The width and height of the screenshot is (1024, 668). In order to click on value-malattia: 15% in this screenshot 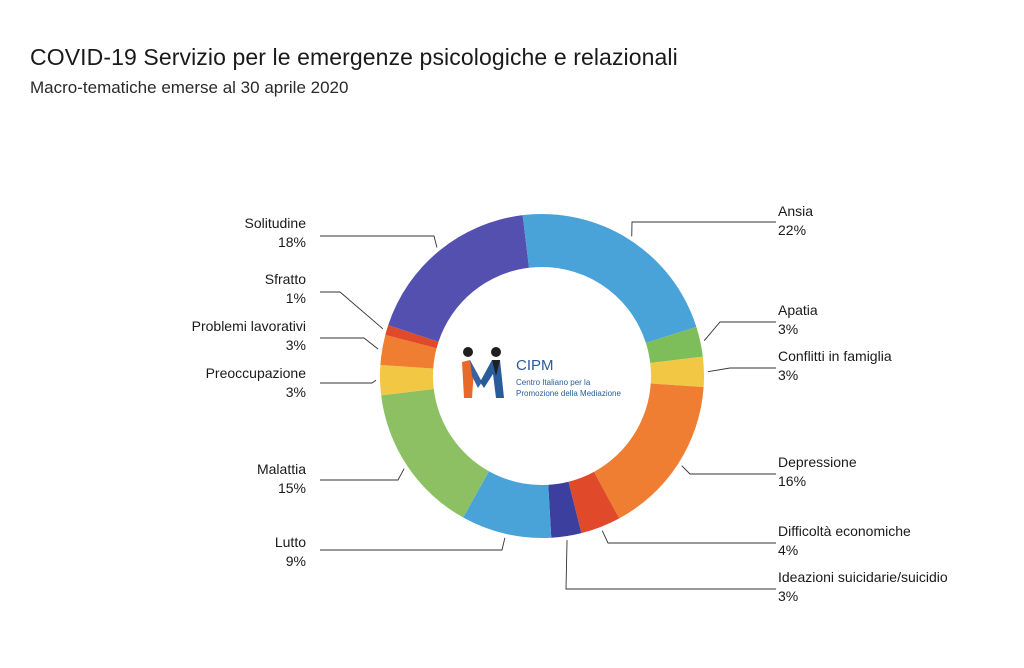, I will do `click(292, 488)`.